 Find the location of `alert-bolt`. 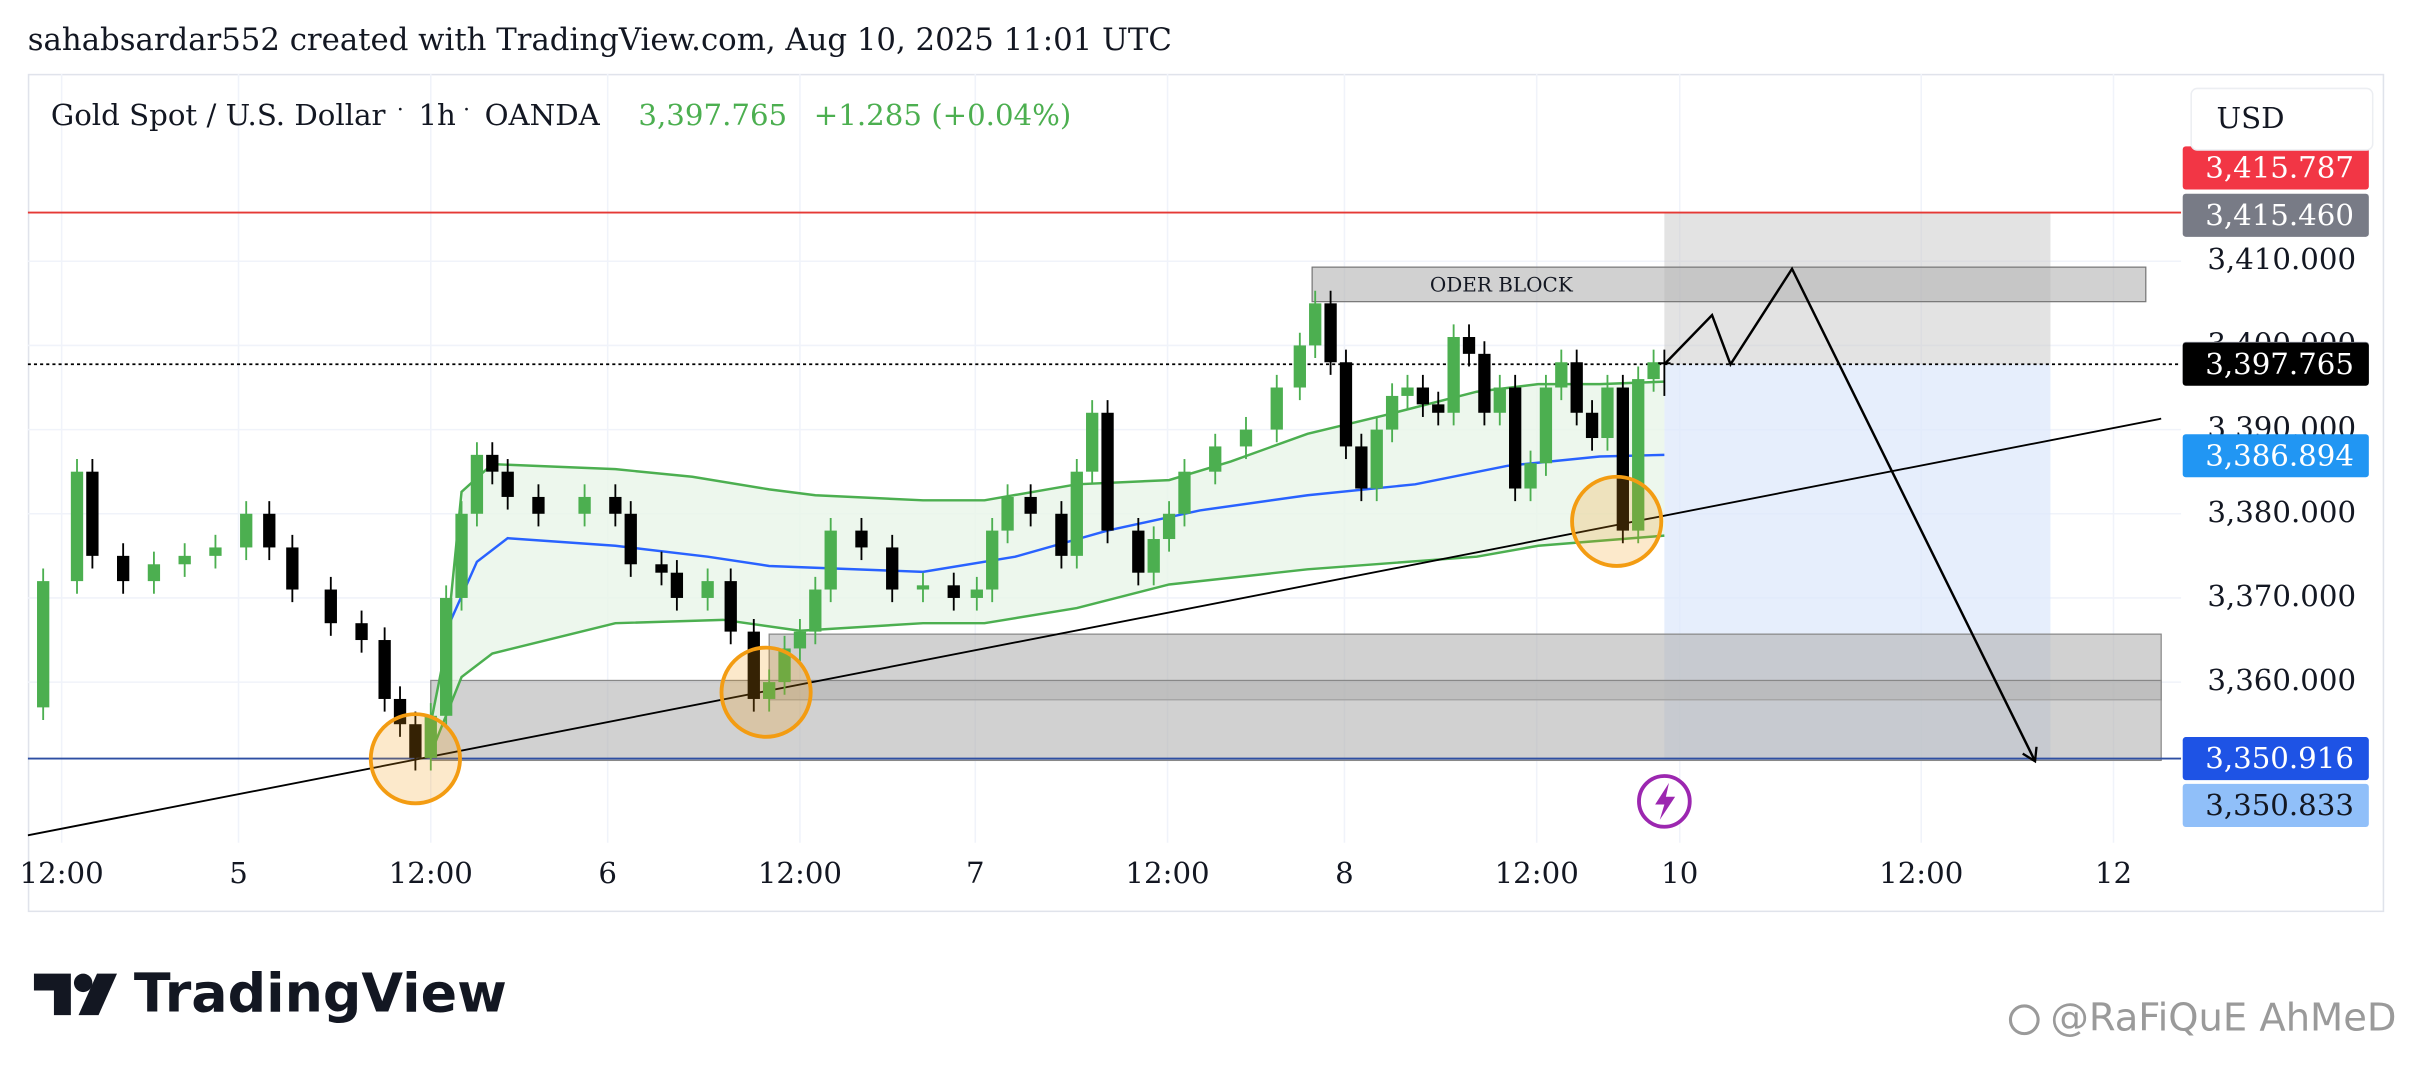

alert-bolt is located at coordinates (1665, 801).